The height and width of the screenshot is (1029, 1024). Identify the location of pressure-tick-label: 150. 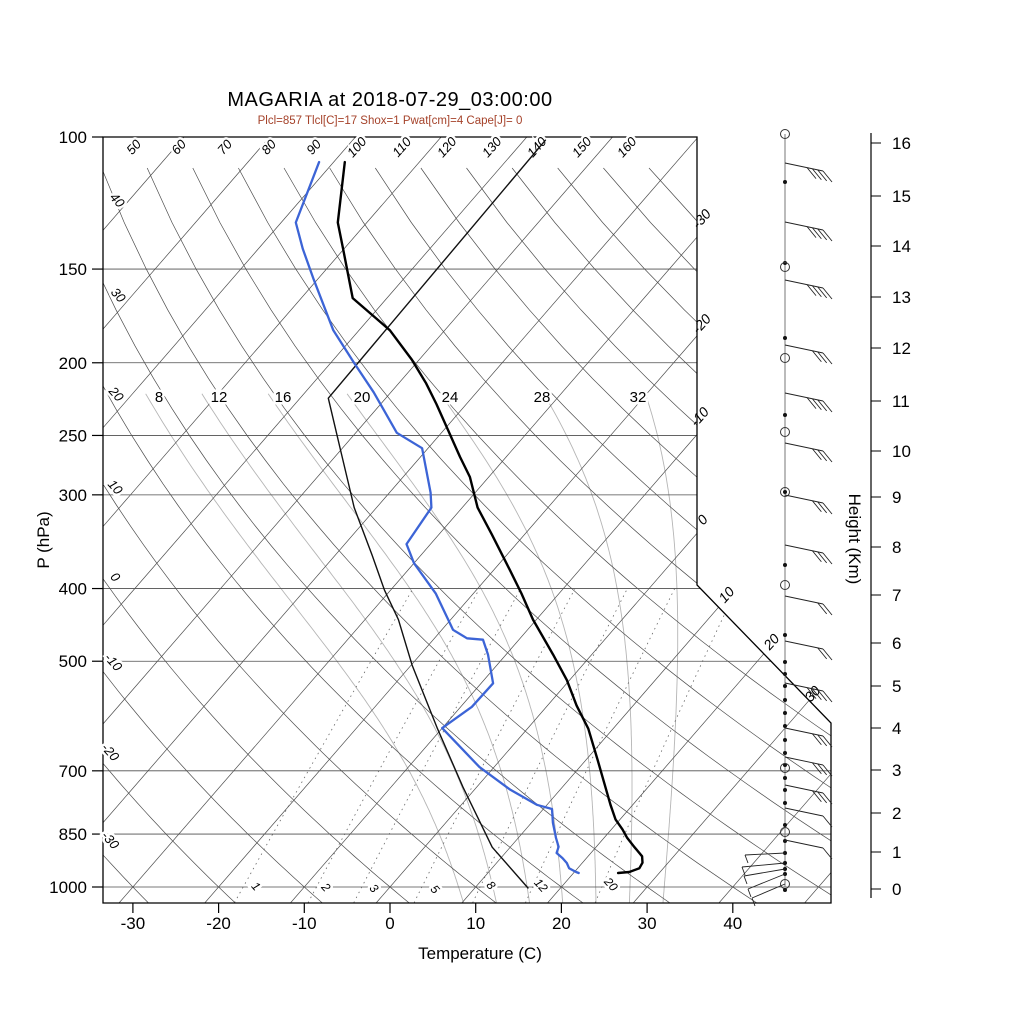
(73, 269).